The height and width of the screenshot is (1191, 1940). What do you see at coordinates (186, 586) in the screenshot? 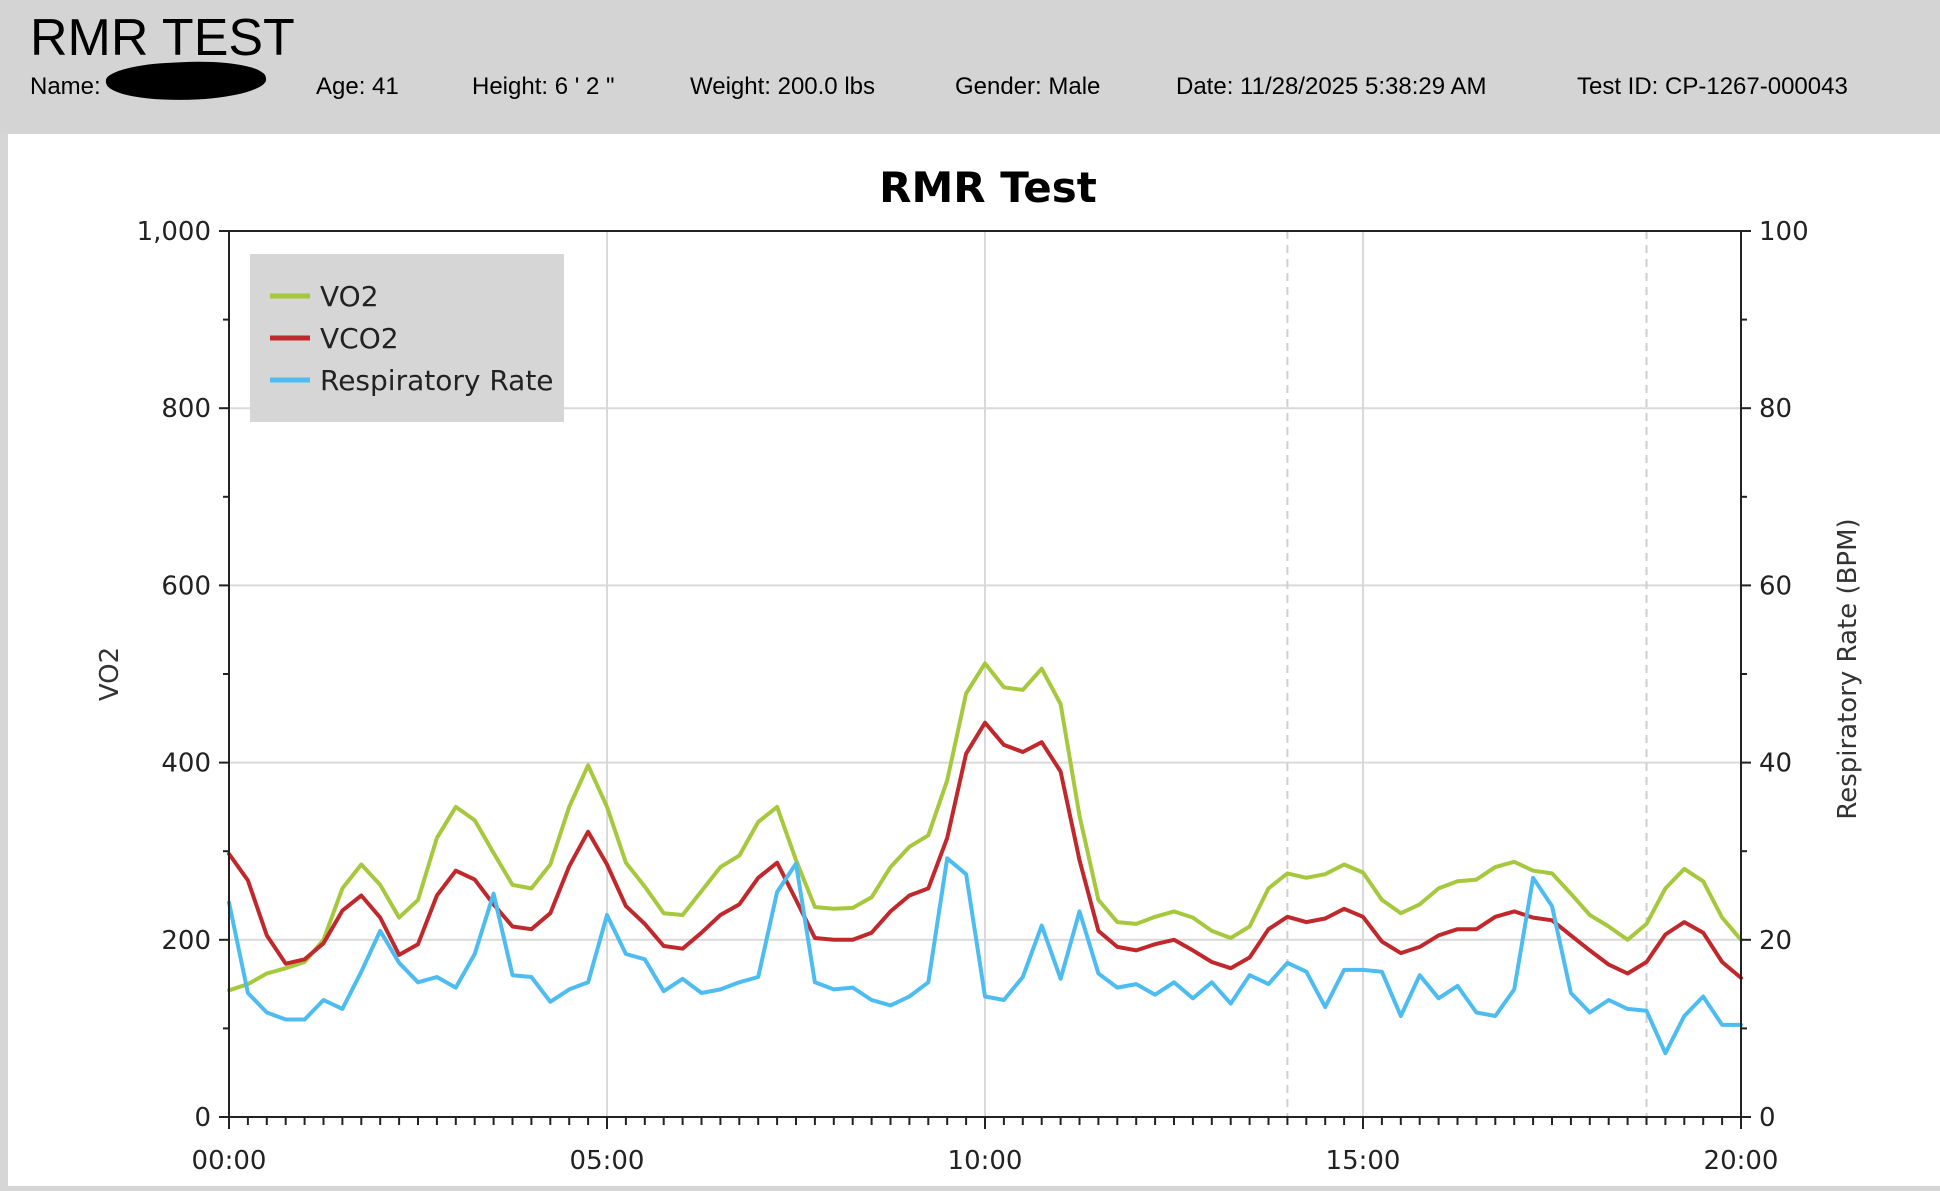
I see `y-tick-label: 600` at bounding box center [186, 586].